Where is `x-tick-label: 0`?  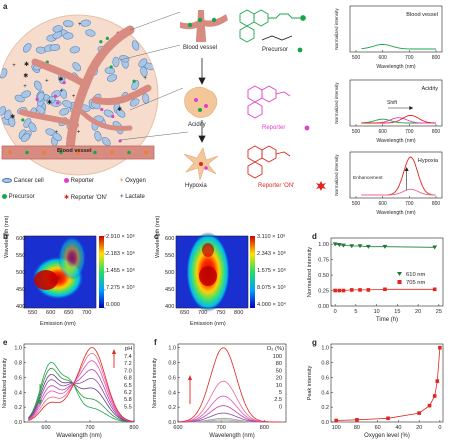 x-tick-label: 0 is located at coordinates (439, 428).